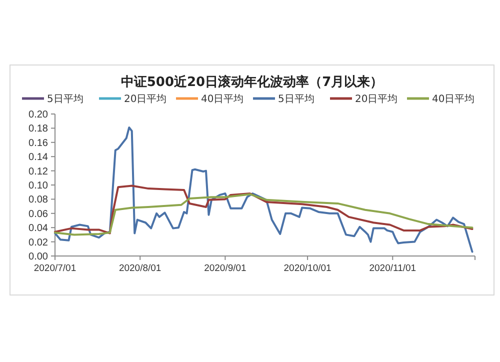 The image size is (500, 362). What do you see at coordinates (38, 115) in the screenshot?
I see `y-tick-label: 0.20` at bounding box center [38, 115].